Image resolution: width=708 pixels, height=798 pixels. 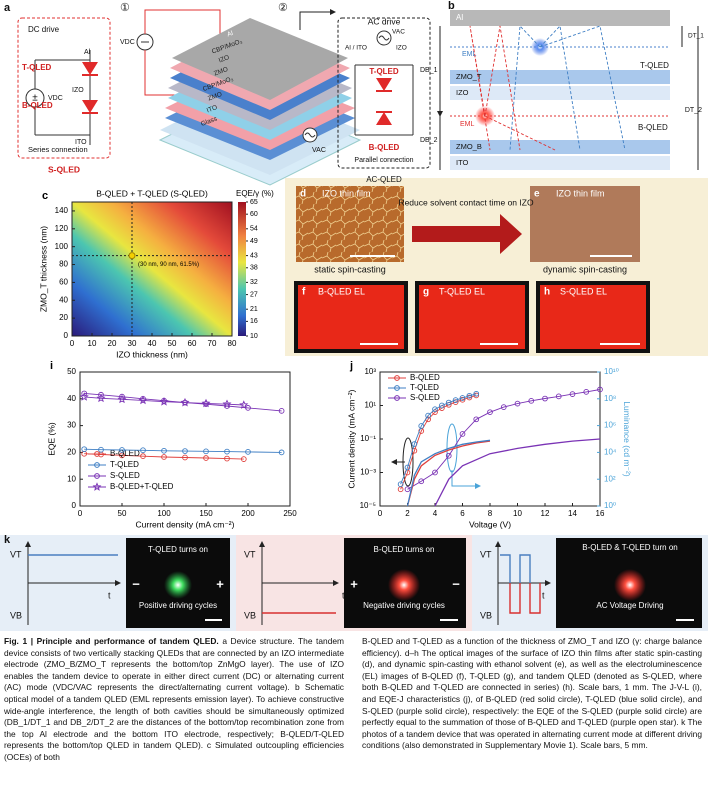 What do you see at coordinates (629, 547) in the screenshot?
I see `label: B-QLED & T-QLED turn on` at bounding box center [629, 547].